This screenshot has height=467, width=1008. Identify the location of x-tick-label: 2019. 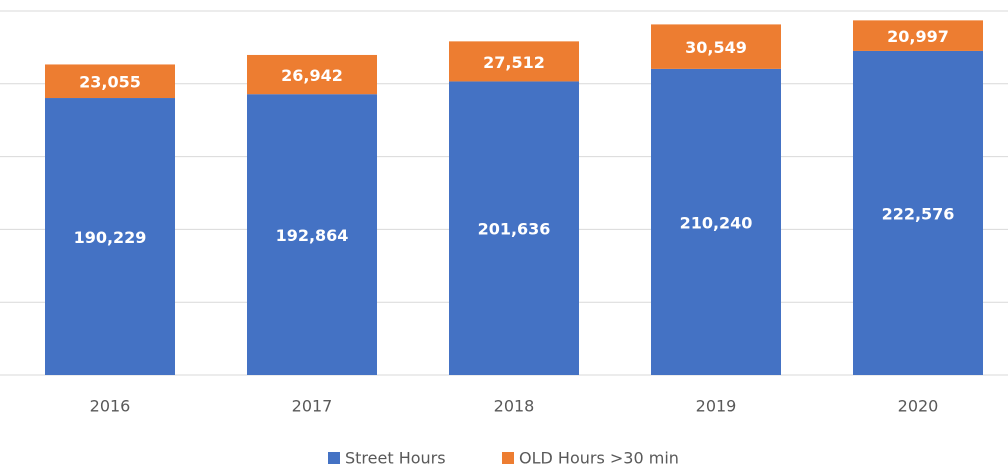
(716, 406).